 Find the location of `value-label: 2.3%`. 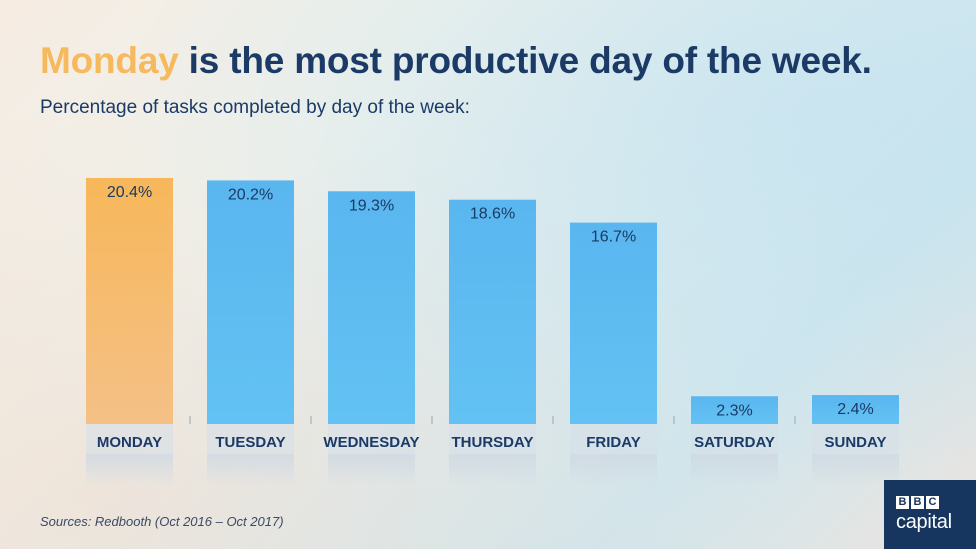

value-label: 2.3% is located at coordinates (734, 410).